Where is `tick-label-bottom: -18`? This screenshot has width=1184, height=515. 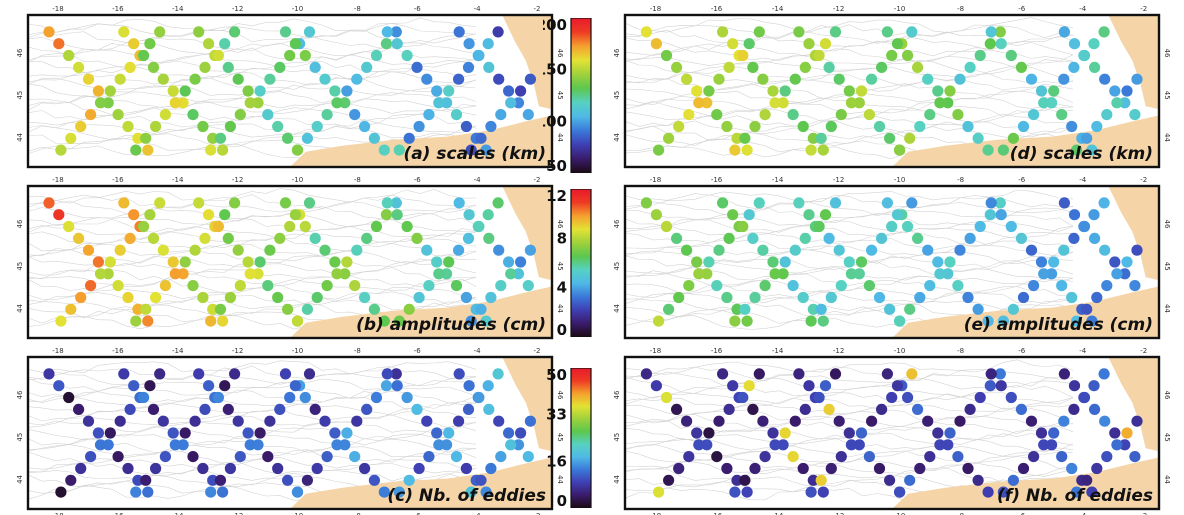 tick-label-bottom: -18 is located at coordinates (655, 513).